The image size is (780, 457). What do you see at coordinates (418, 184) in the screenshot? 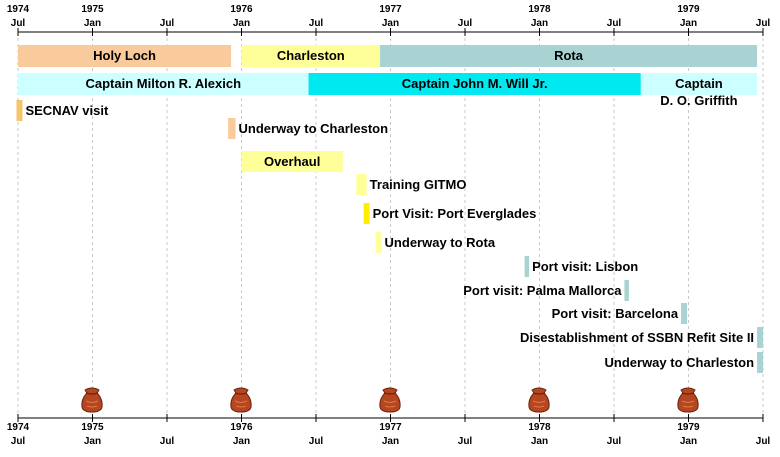
I see `event-bar-label: Training GITMO` at bounding box center [418, 184].